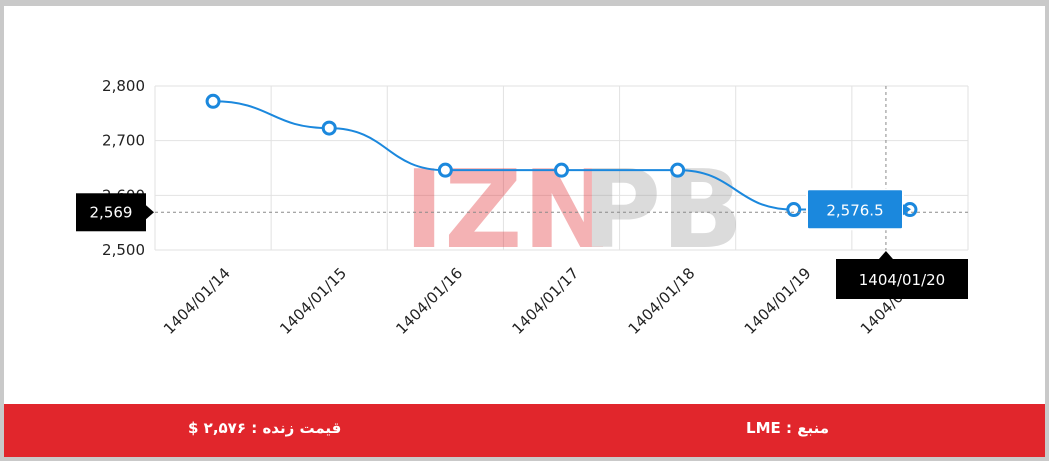 Image resolution: width=1049 pixels, height=461 pixels. What do you see at coordinates (662, 210) in the screenshot?
I see `watermark-right: PB` at bounding box center [662, 210].